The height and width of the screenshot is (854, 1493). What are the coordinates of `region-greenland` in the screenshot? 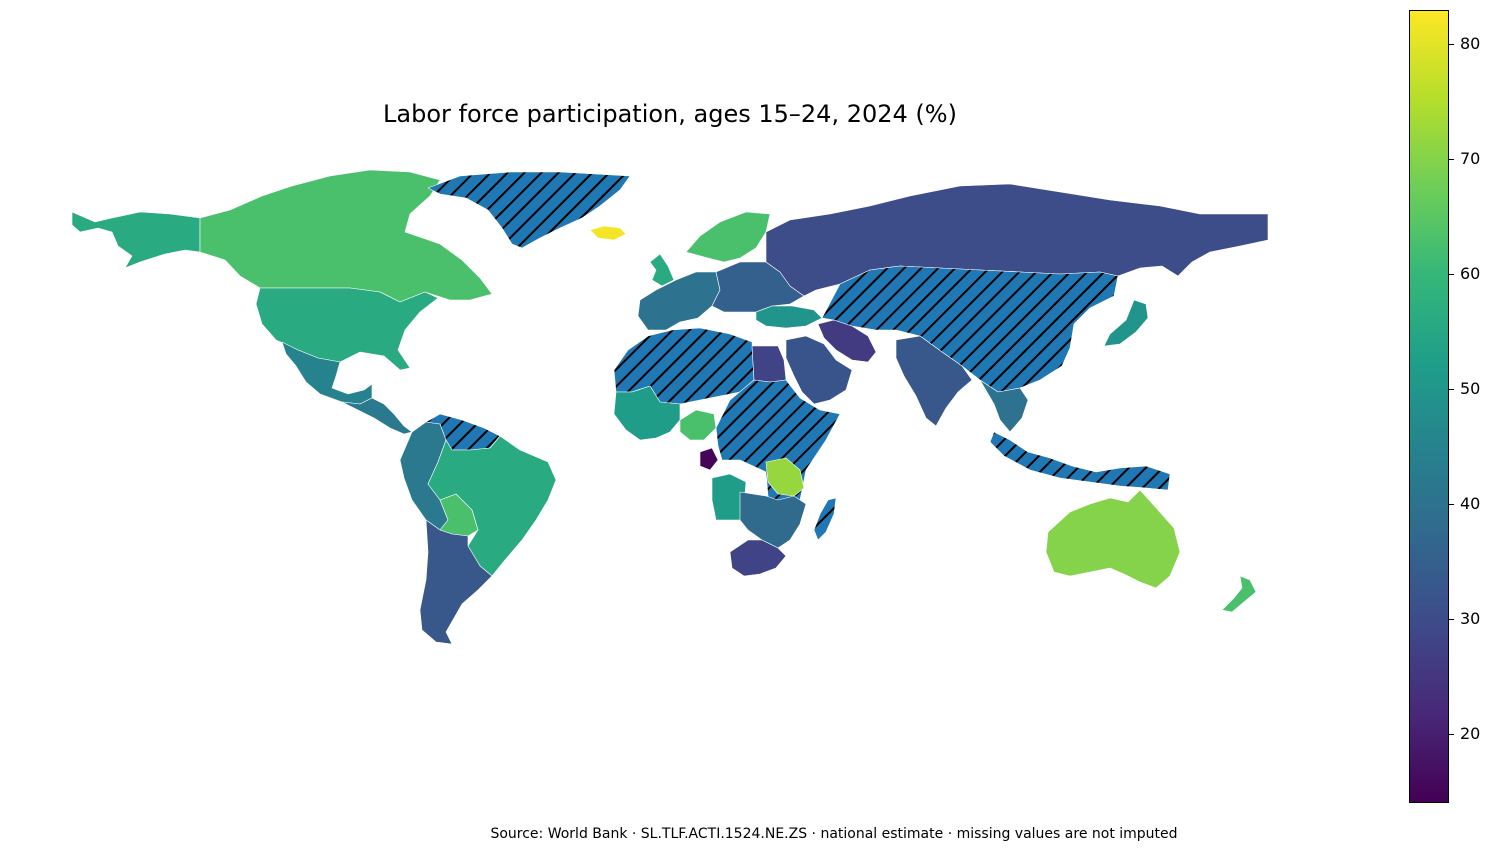 It's located at (529, 210).